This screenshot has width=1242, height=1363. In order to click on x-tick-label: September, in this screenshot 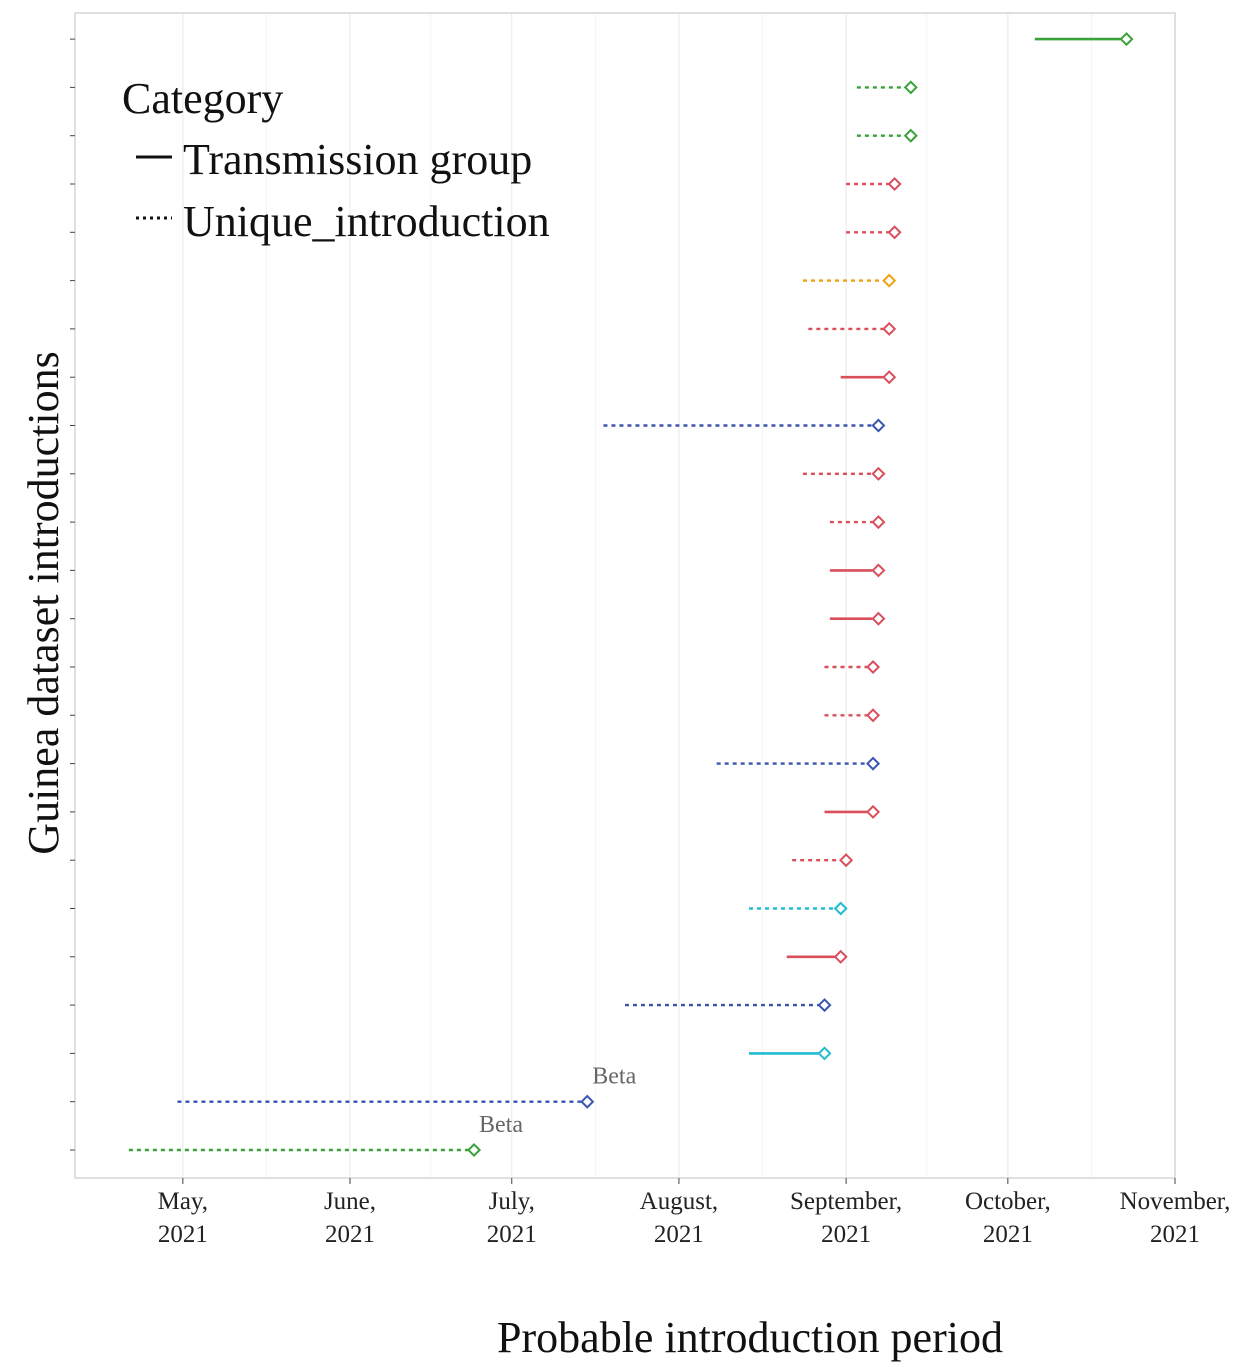, I will do `click(846, 1201)`.